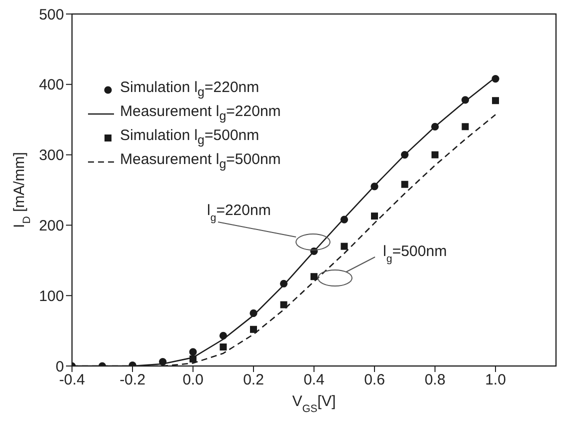 The image size is (566, 425). I want to click on x-tick-label: 1.0, so click(495, 380).